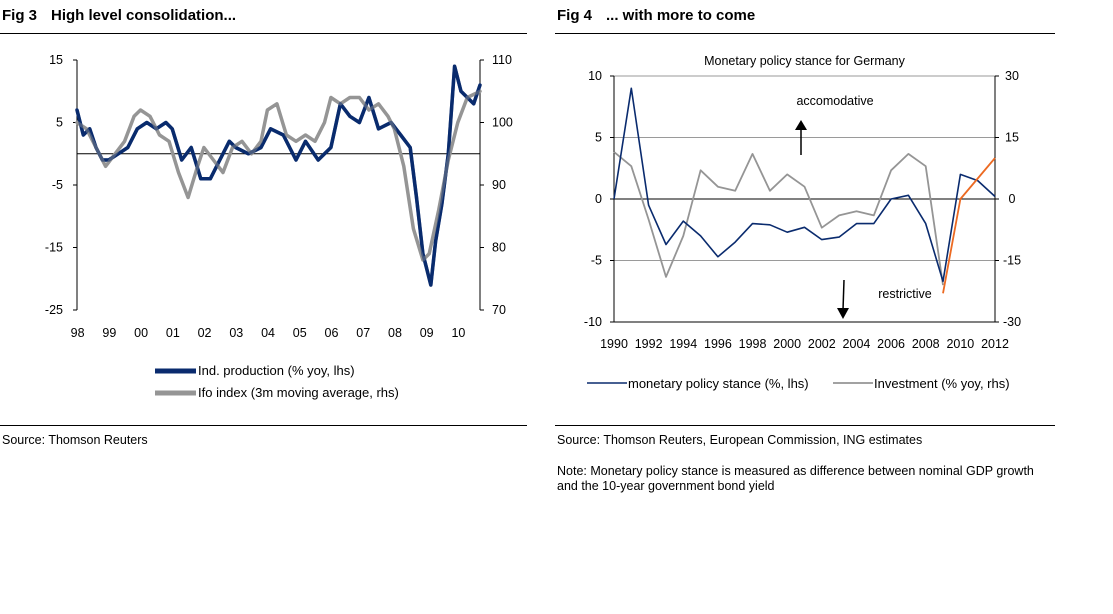 The height and width of the screenshot is (614, 1113). What do you see at coordinates (54, 310) in the screenshot?
I see `fig3-left-tick-label: -25` at bounding box center [54, 310].